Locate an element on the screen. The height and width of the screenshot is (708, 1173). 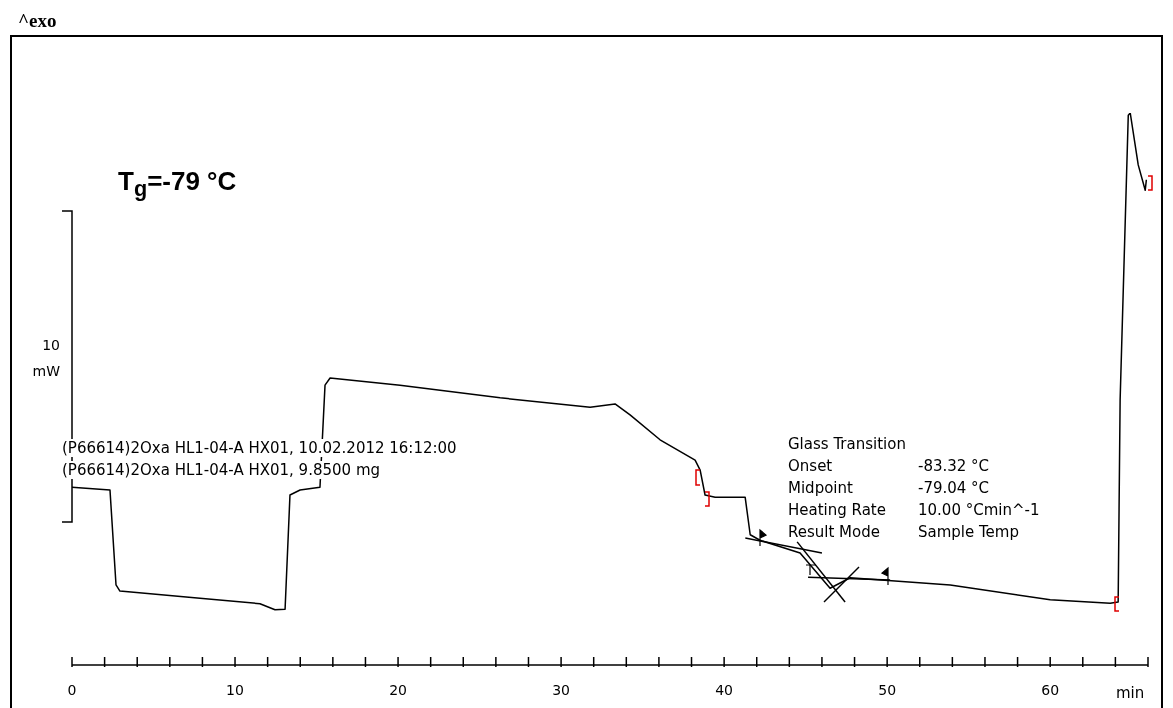
x-tick-label: 30 is located at coordinates (561, 690).